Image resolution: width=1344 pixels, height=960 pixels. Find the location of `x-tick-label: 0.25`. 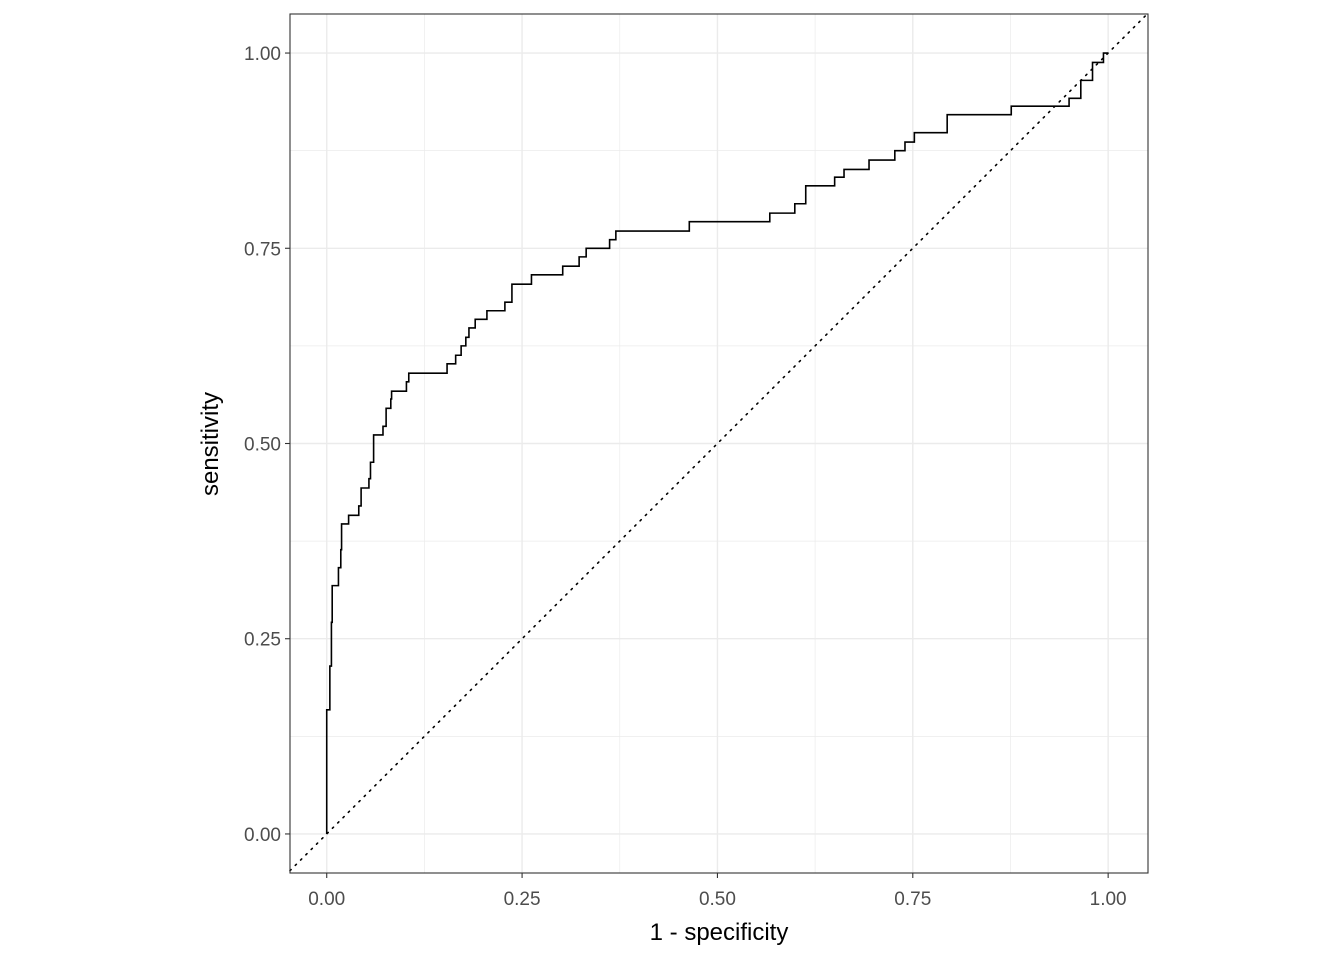

x-tick-label: 0.25 is located at coordinates (522, 899).